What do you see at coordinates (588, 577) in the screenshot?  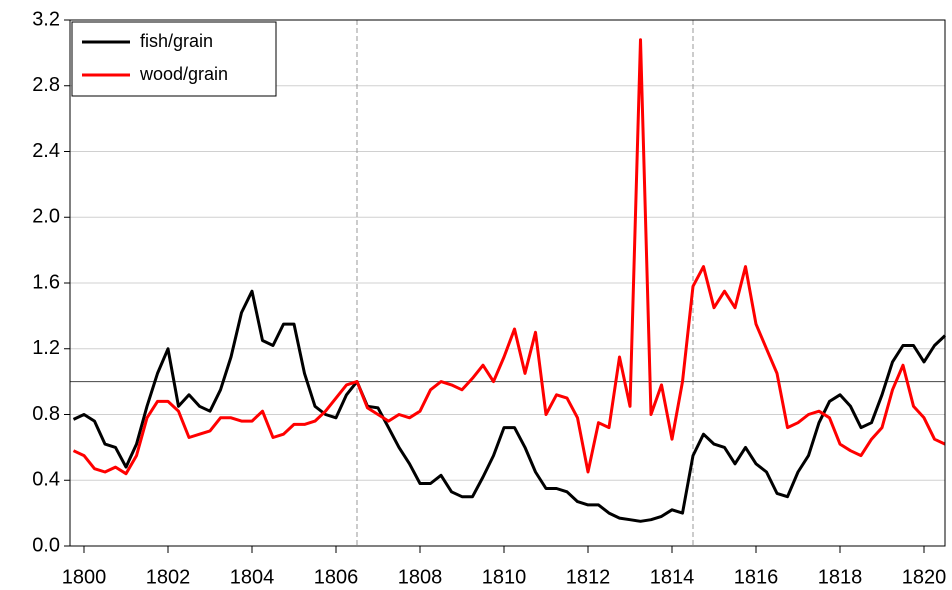 I see `x-tick-label: 1812` at bounding box center [588, 577].